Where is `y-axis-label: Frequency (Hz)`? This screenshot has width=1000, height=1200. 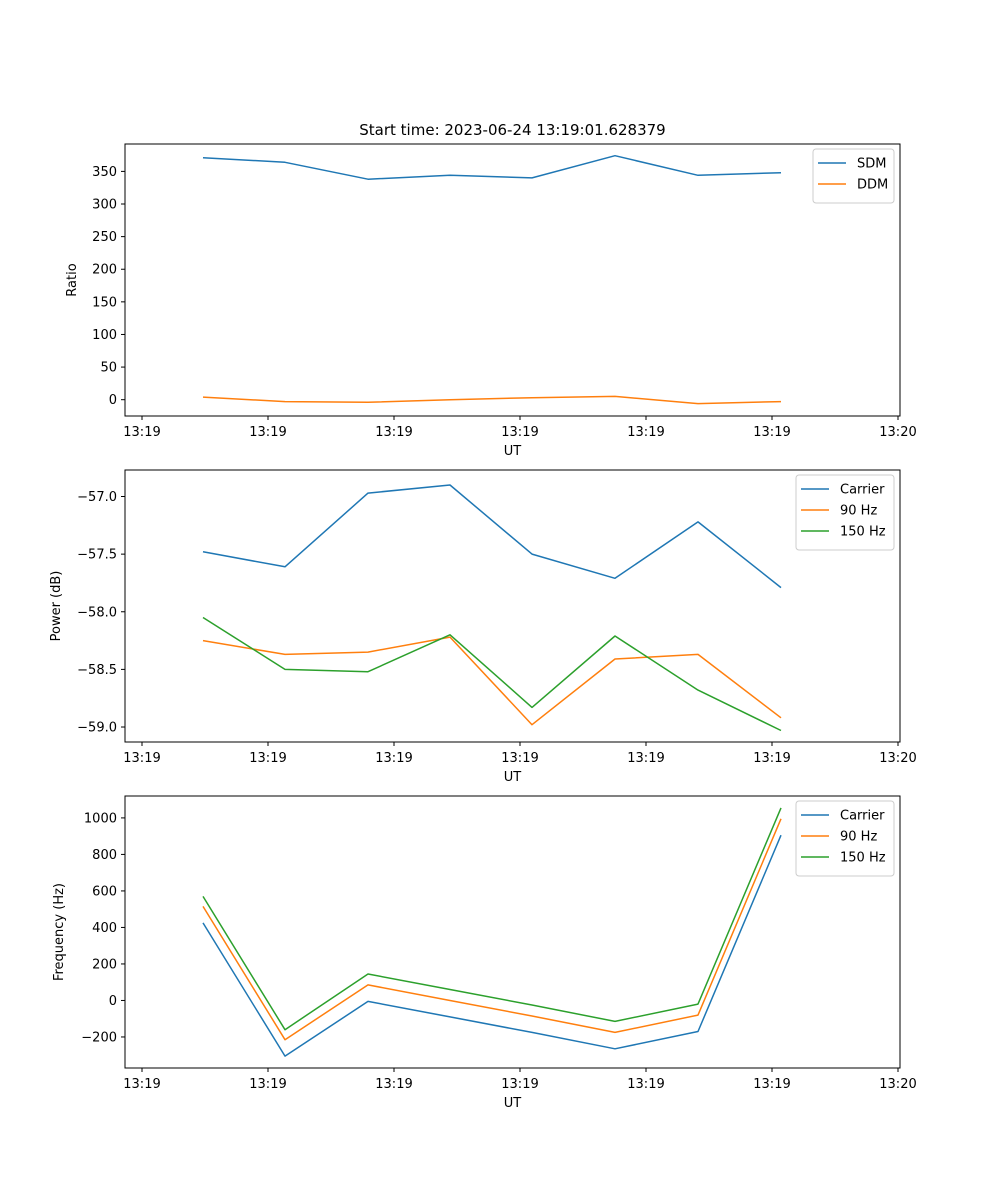 y-axis-label: Frequency (Hz) is located at coordinates (59, 932).